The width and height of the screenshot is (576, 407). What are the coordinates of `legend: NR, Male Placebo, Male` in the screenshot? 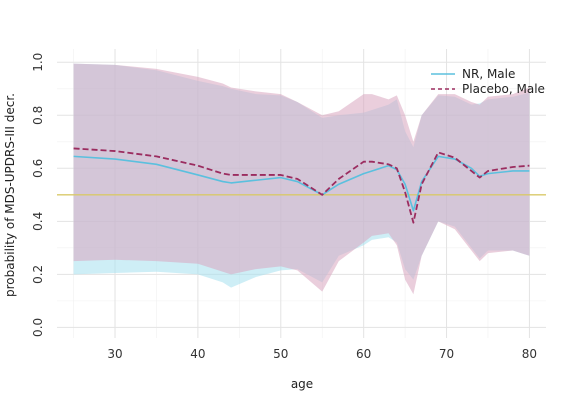 It's located at (488, 81).